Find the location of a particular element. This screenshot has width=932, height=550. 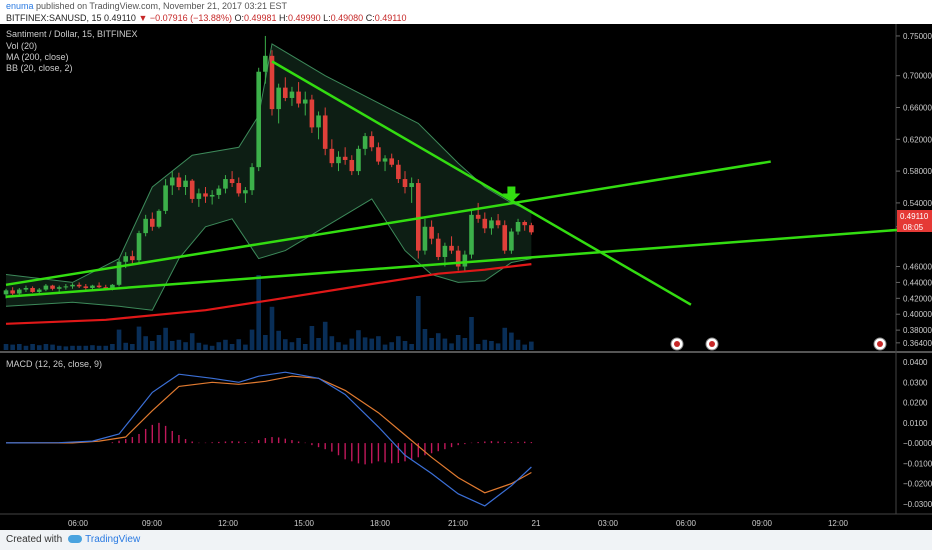

bb-legend: BB (20, close, 2) is located at coordinates (39, 68).